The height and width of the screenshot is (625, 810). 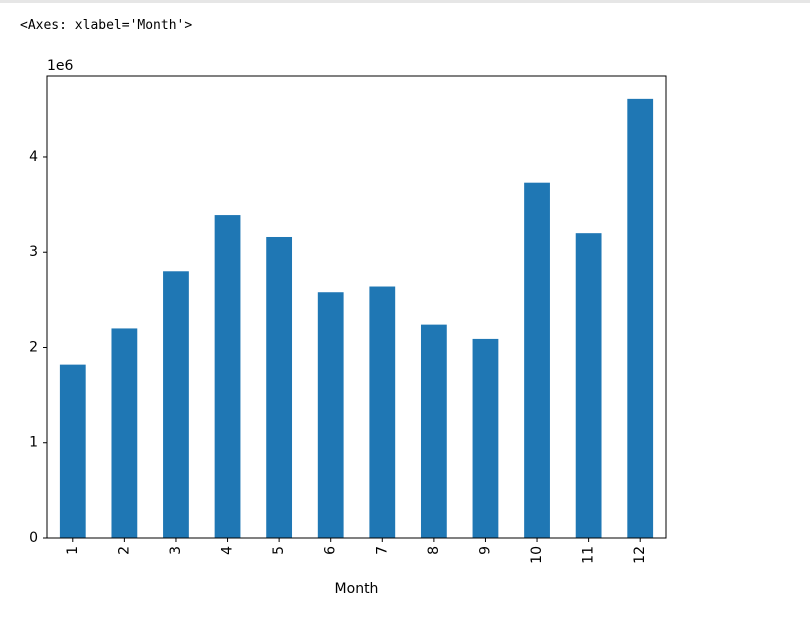 I want to click on y-tick-label: 3, so click(x=33, y=252).